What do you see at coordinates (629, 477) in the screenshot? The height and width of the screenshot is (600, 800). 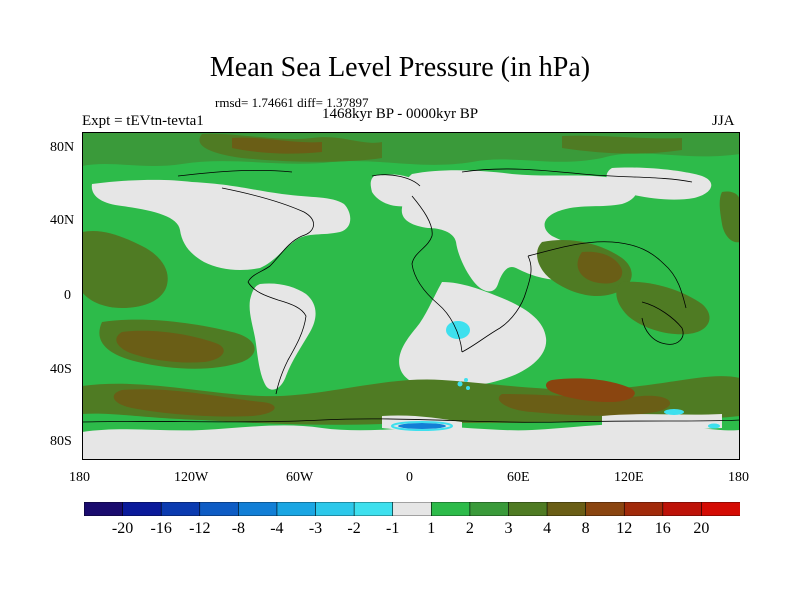 I see `lon-label-120e: 120E` at bounding box center [629, 477].